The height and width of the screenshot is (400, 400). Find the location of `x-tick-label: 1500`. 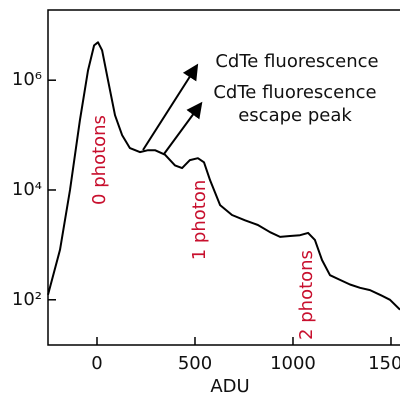

x-tick-label: 1500 is located at coordinates (384, 363).